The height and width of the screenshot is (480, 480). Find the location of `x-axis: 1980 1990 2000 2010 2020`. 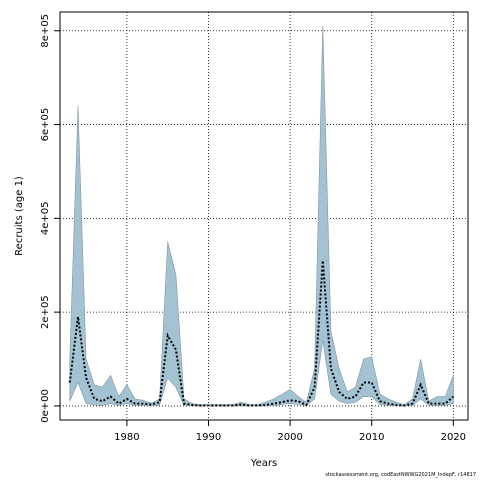

x-axis: 1980 1990 2000 2010 2020 is located at coordinates (290, 431).